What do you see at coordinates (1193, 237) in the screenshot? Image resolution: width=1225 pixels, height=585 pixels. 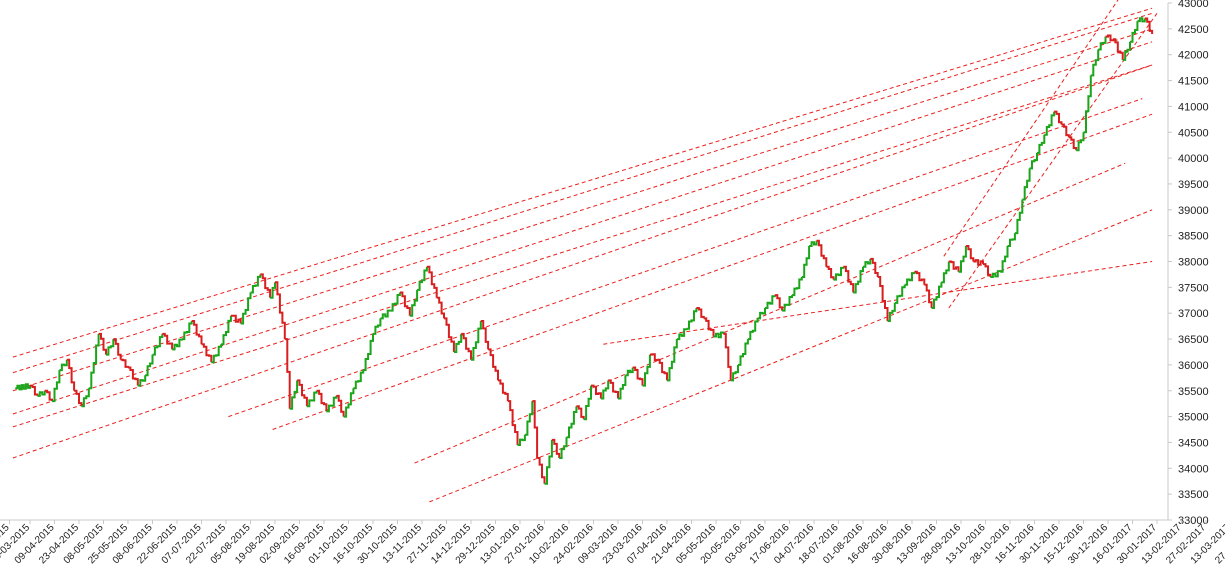 I see `y-tick-label: 38500` at bounding box center [1193, 237].